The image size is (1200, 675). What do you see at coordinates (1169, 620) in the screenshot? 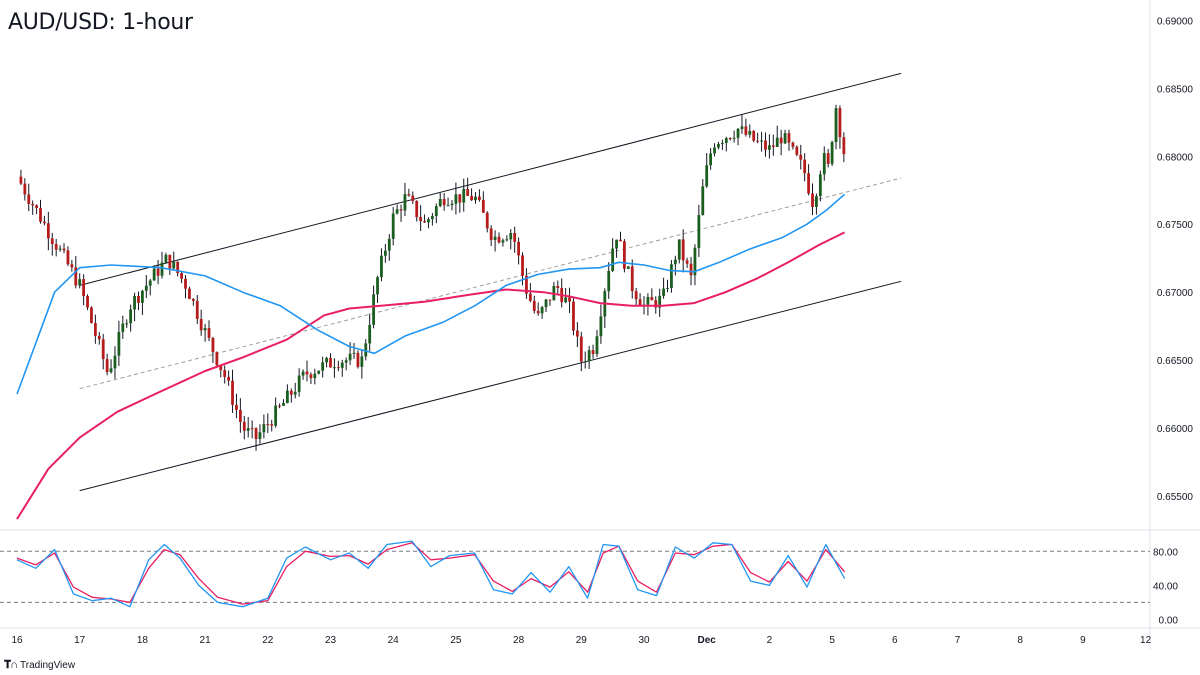
I see `osc-tick-label: 0.00` at bounding box center [1169, 620].